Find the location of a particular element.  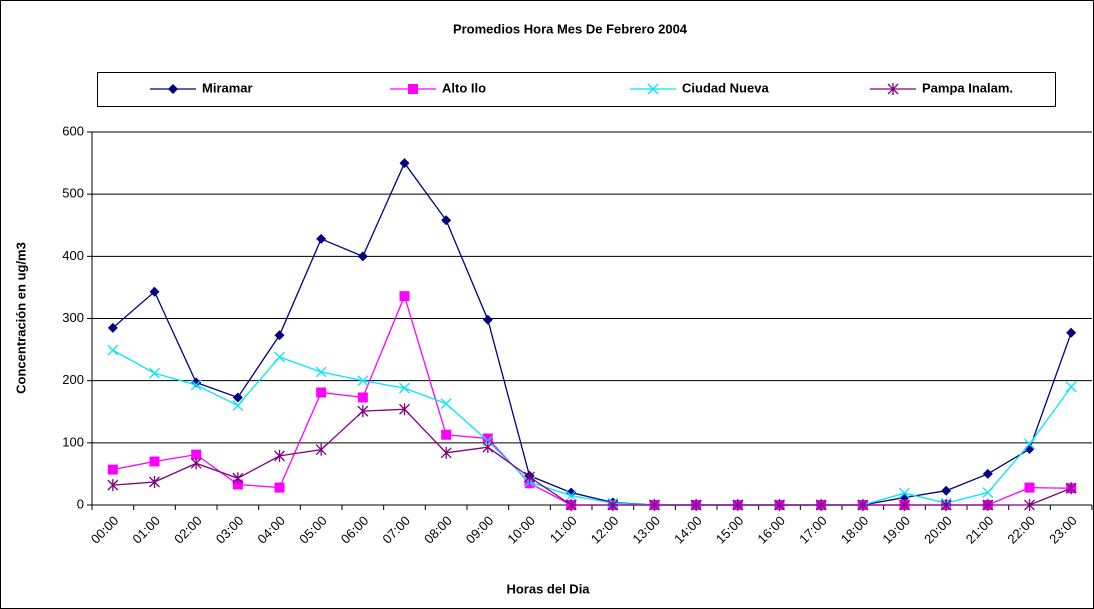

chart-title: Promedios Hora Mes De Febrero 2004 is located at coordinates (570, 28).